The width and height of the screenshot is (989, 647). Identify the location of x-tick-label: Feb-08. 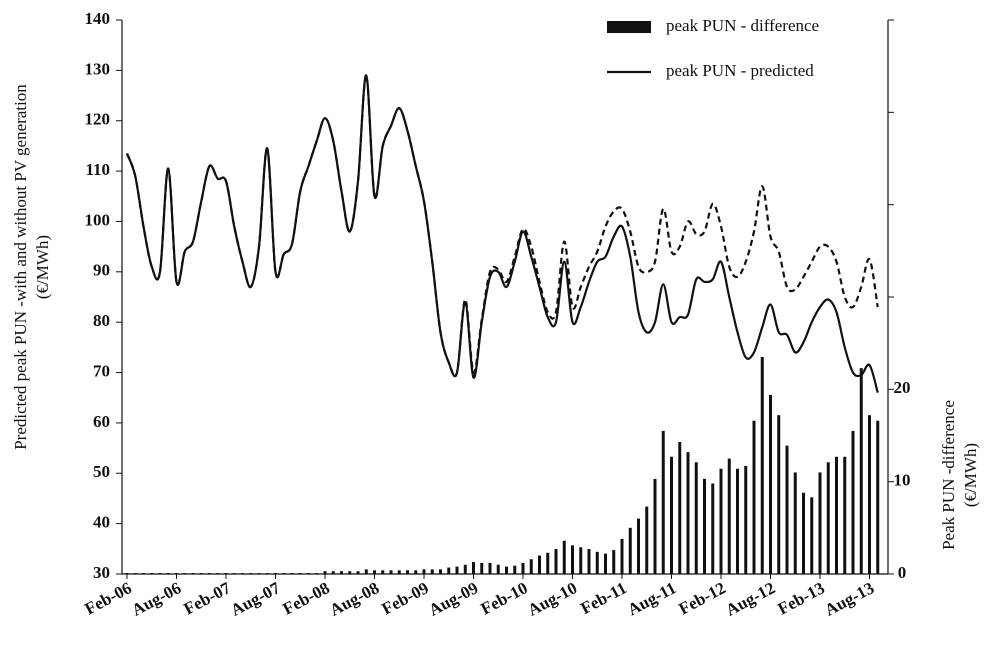
(306, 598).